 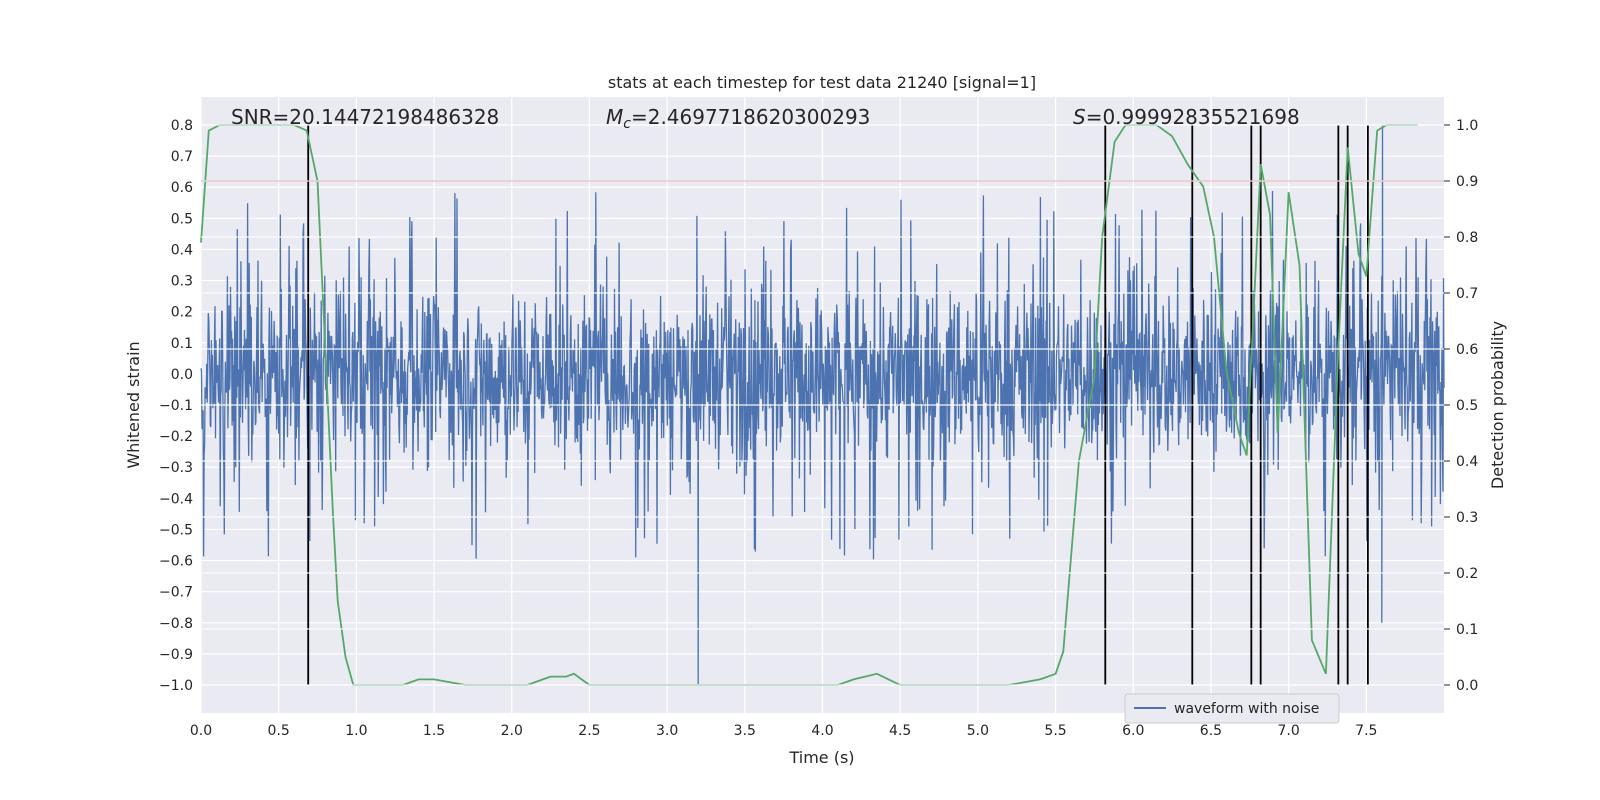 I want to click on s-symbol: S, so click(x=1079, y=117).